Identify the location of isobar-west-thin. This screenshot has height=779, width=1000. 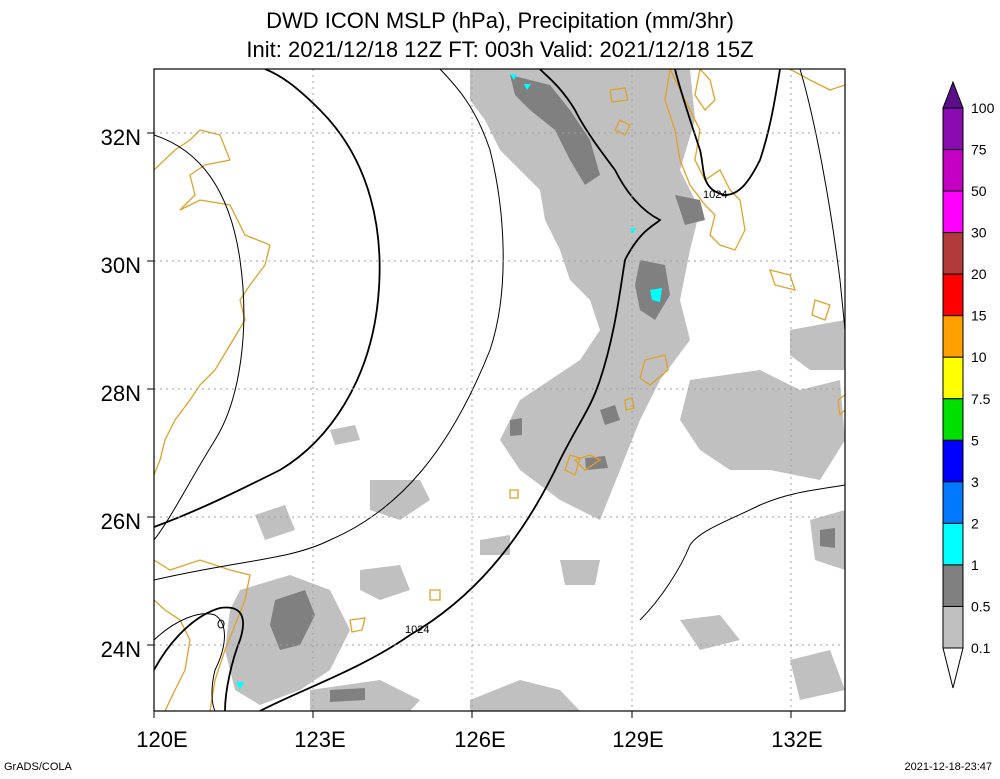
(199, 337).